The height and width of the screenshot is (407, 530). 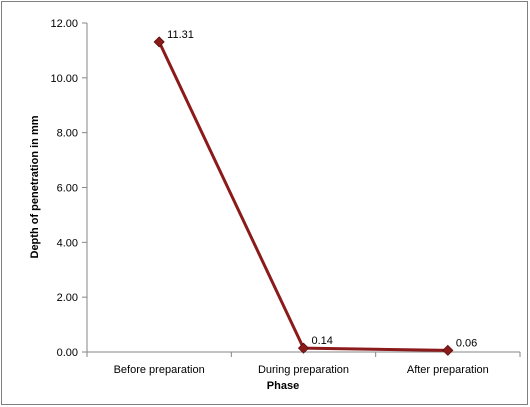 I want to click on y-tick-label: 6.00, so click(x=67, y=189).